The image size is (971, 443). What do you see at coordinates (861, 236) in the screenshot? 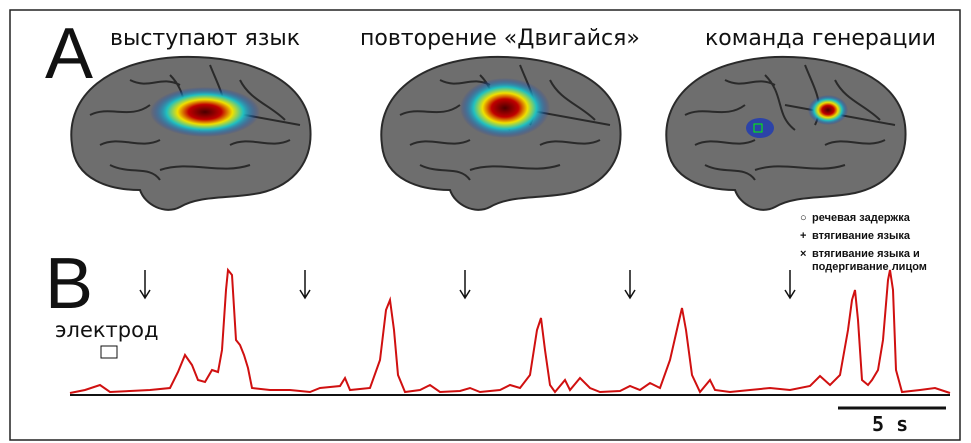
I see `legend-label: втягивание языка` at bounding box center [861, 236].